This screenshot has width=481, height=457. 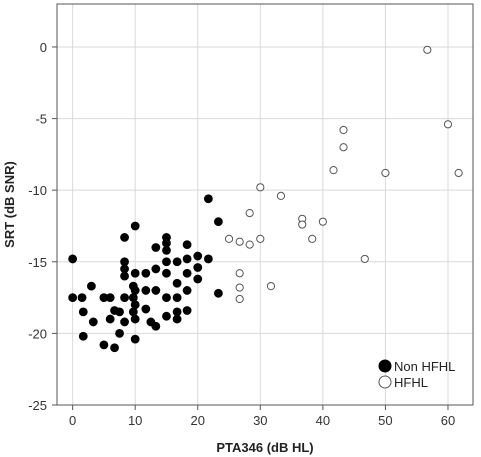 What do you see at coordinates (37, 262) in the screenshot?
I see `y-tick-label: -15` at bounding box center [37, 262].